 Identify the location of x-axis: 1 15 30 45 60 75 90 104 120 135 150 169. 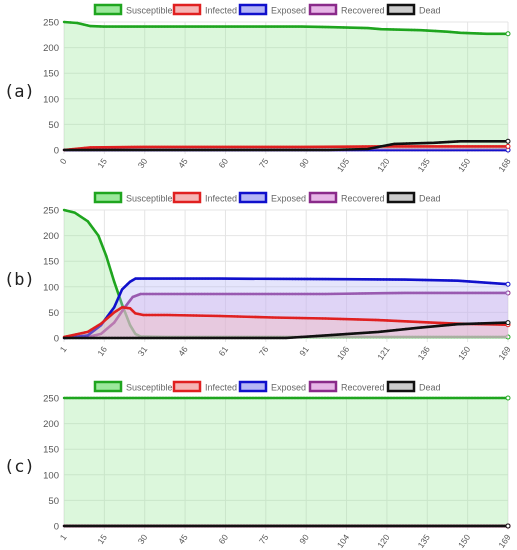
(285, 541).